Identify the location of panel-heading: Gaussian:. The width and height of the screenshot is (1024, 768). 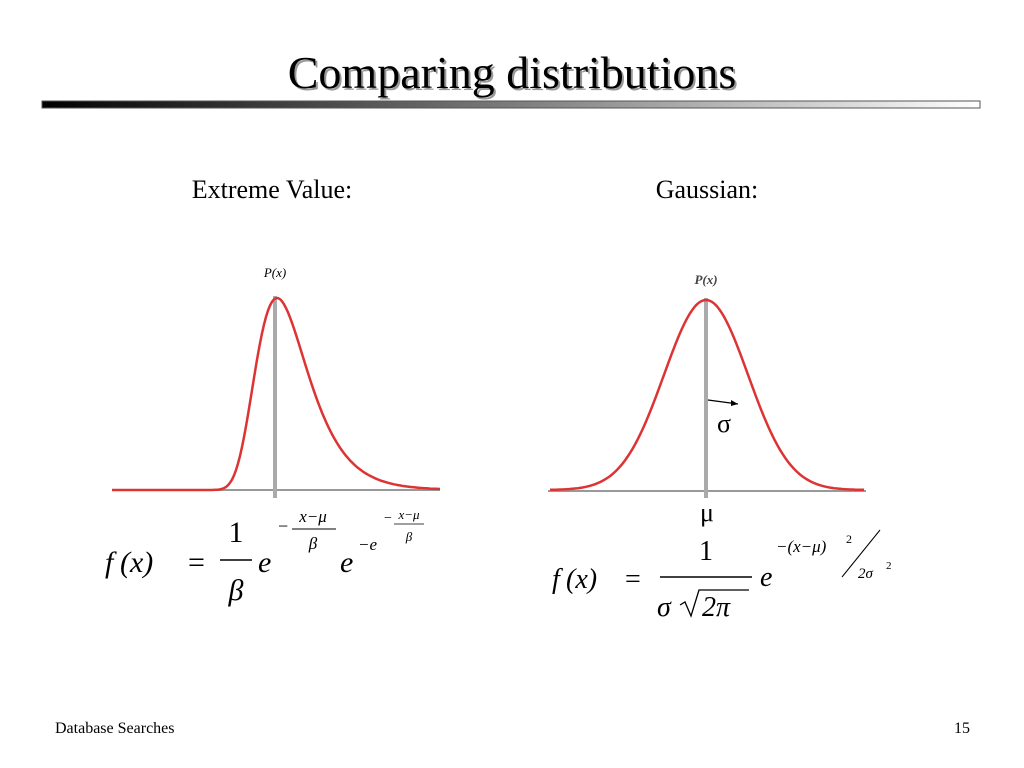
(707, 189).